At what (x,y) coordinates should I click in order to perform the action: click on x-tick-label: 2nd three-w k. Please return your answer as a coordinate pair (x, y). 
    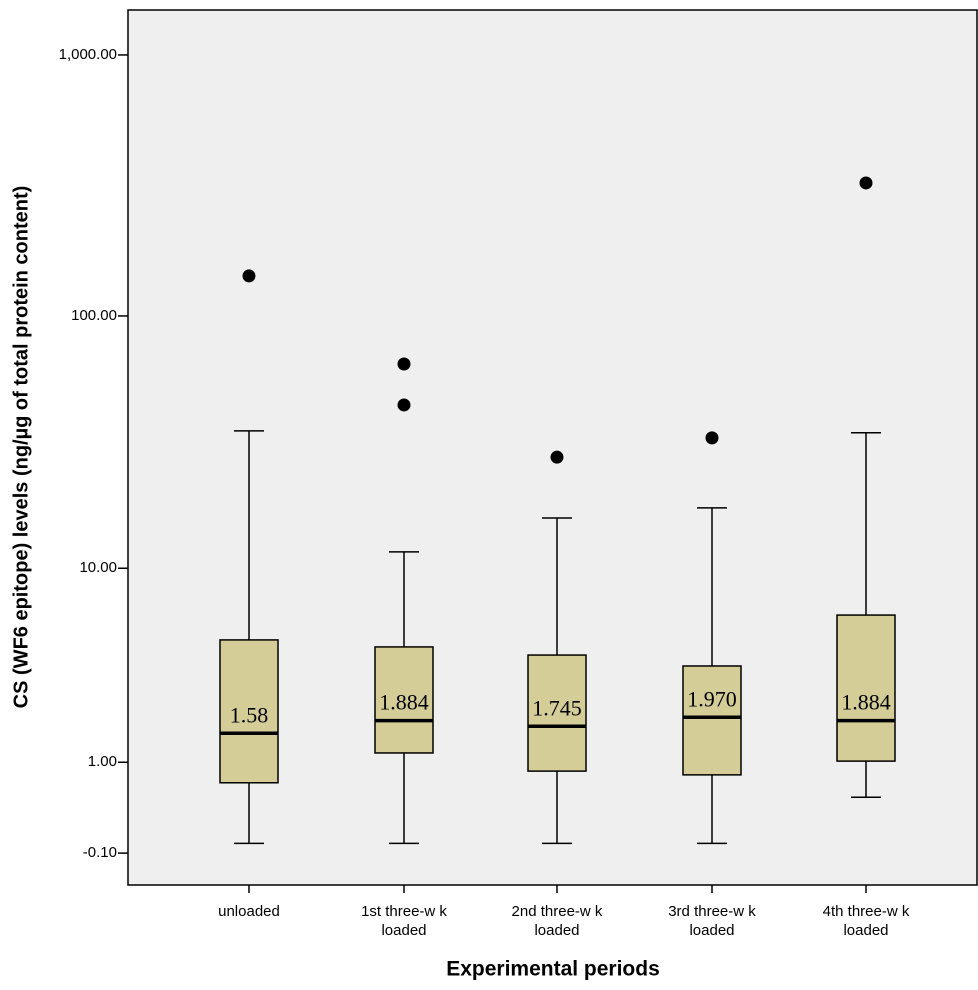
    Looking at the image, I should click on (557, 911).